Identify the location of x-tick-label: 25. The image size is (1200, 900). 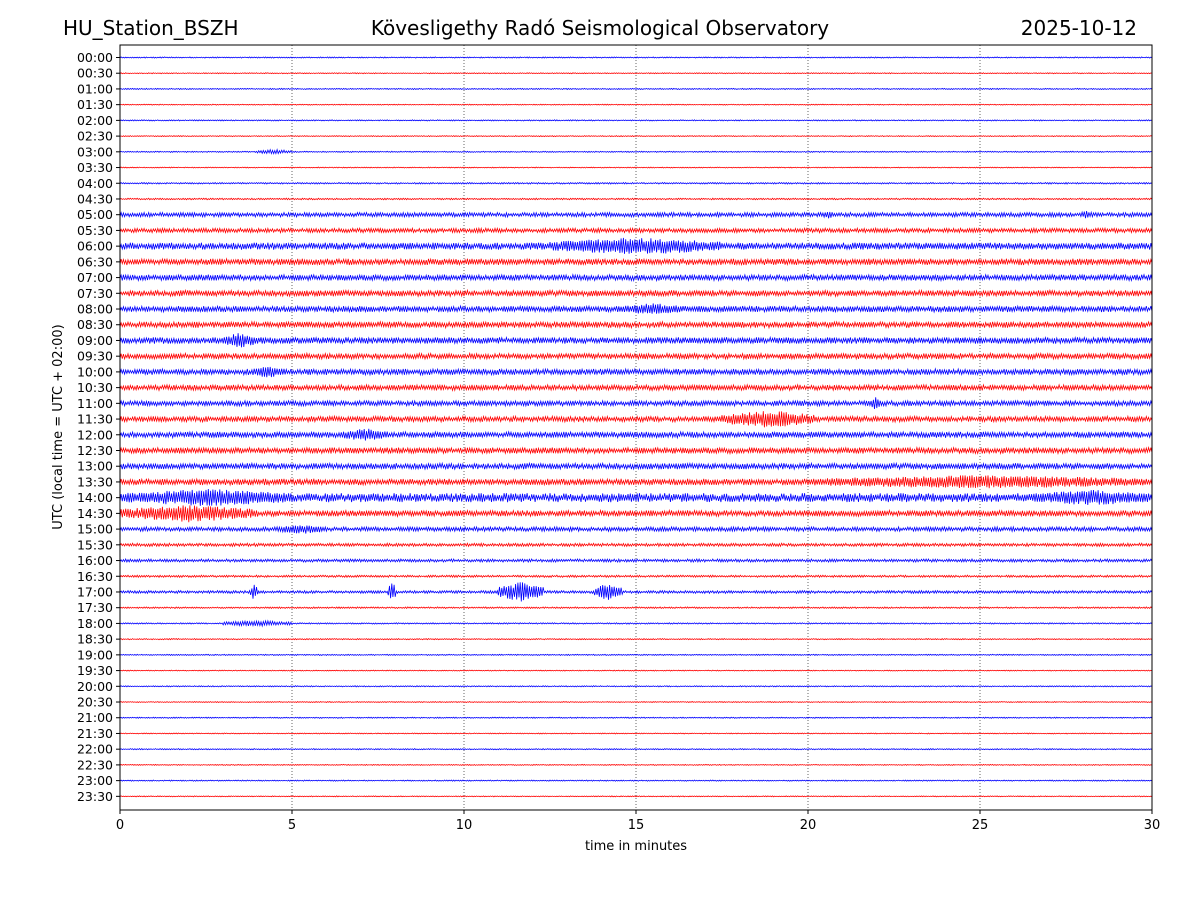
(980, 825).